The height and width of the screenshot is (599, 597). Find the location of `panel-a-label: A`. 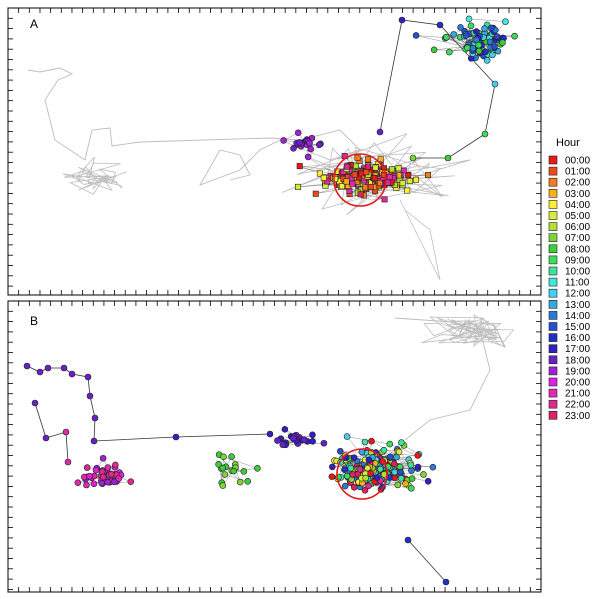

panel-a-label: A is located at coordinates (34, 24).